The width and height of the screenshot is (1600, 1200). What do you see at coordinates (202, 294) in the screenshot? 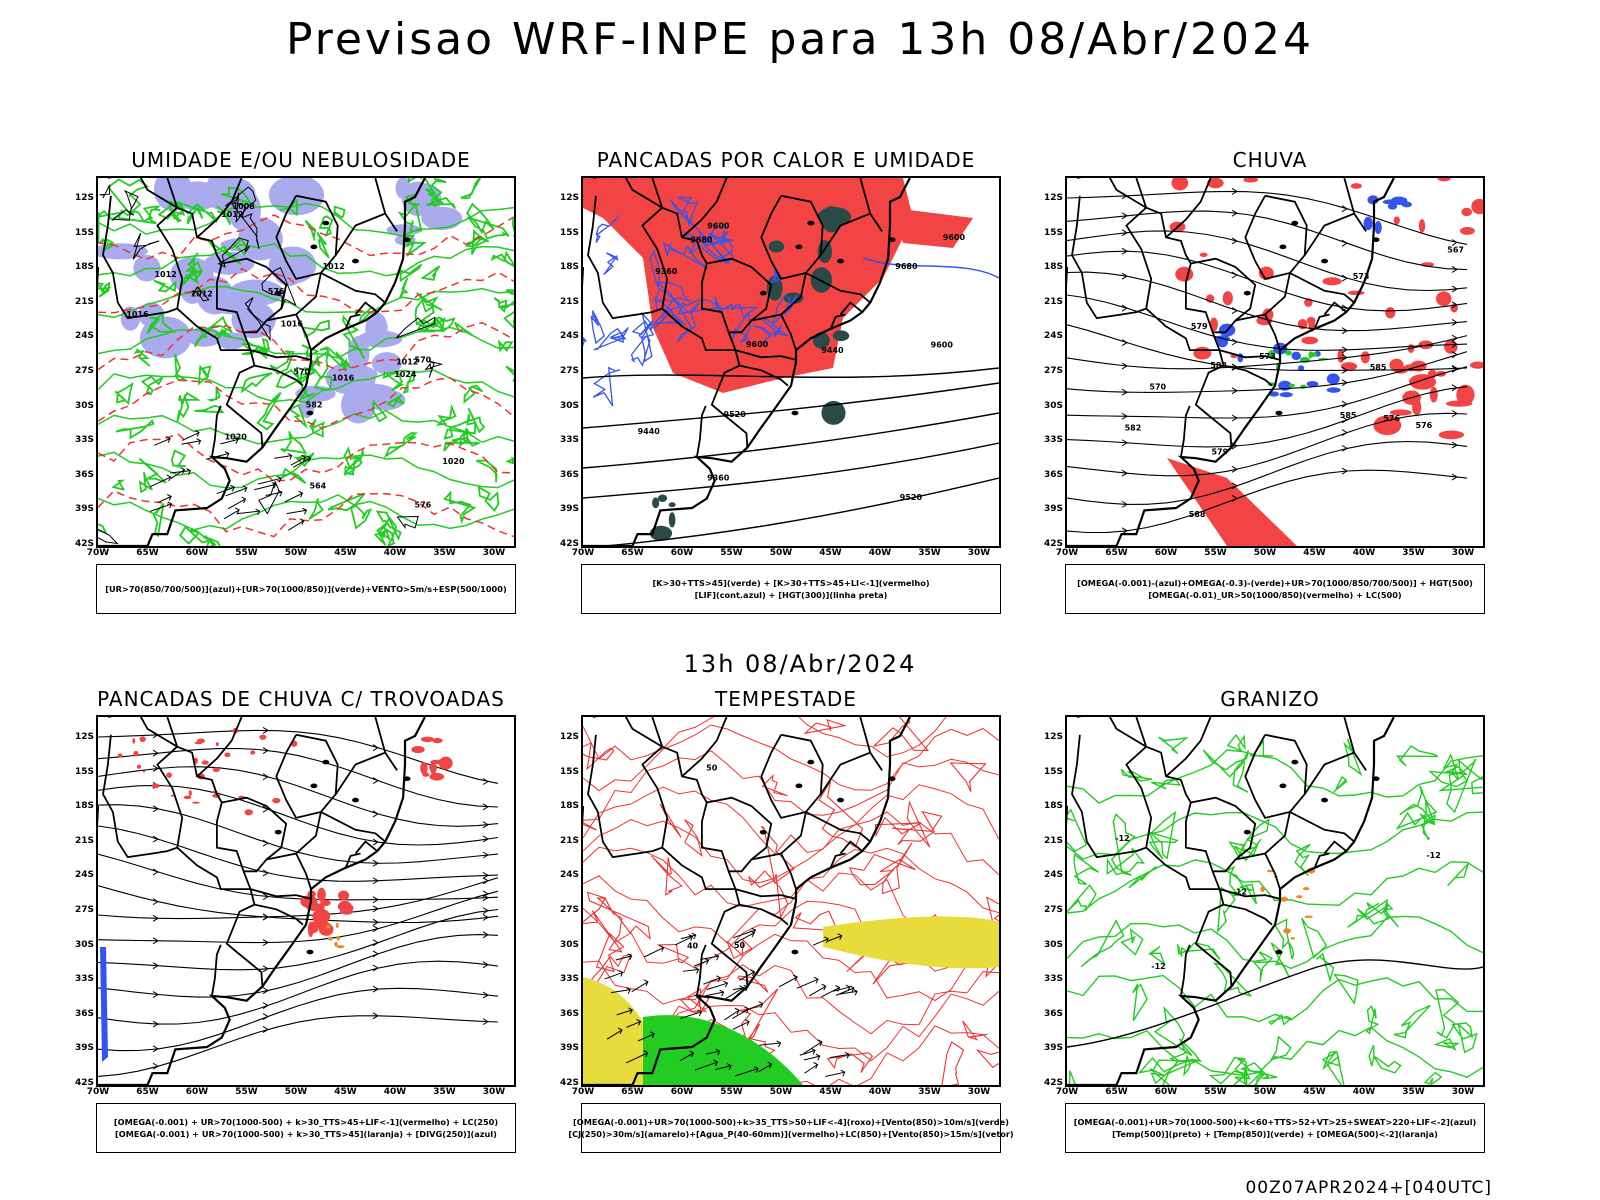
I see `contour-label: 1012` at bounding box center [202, 294].